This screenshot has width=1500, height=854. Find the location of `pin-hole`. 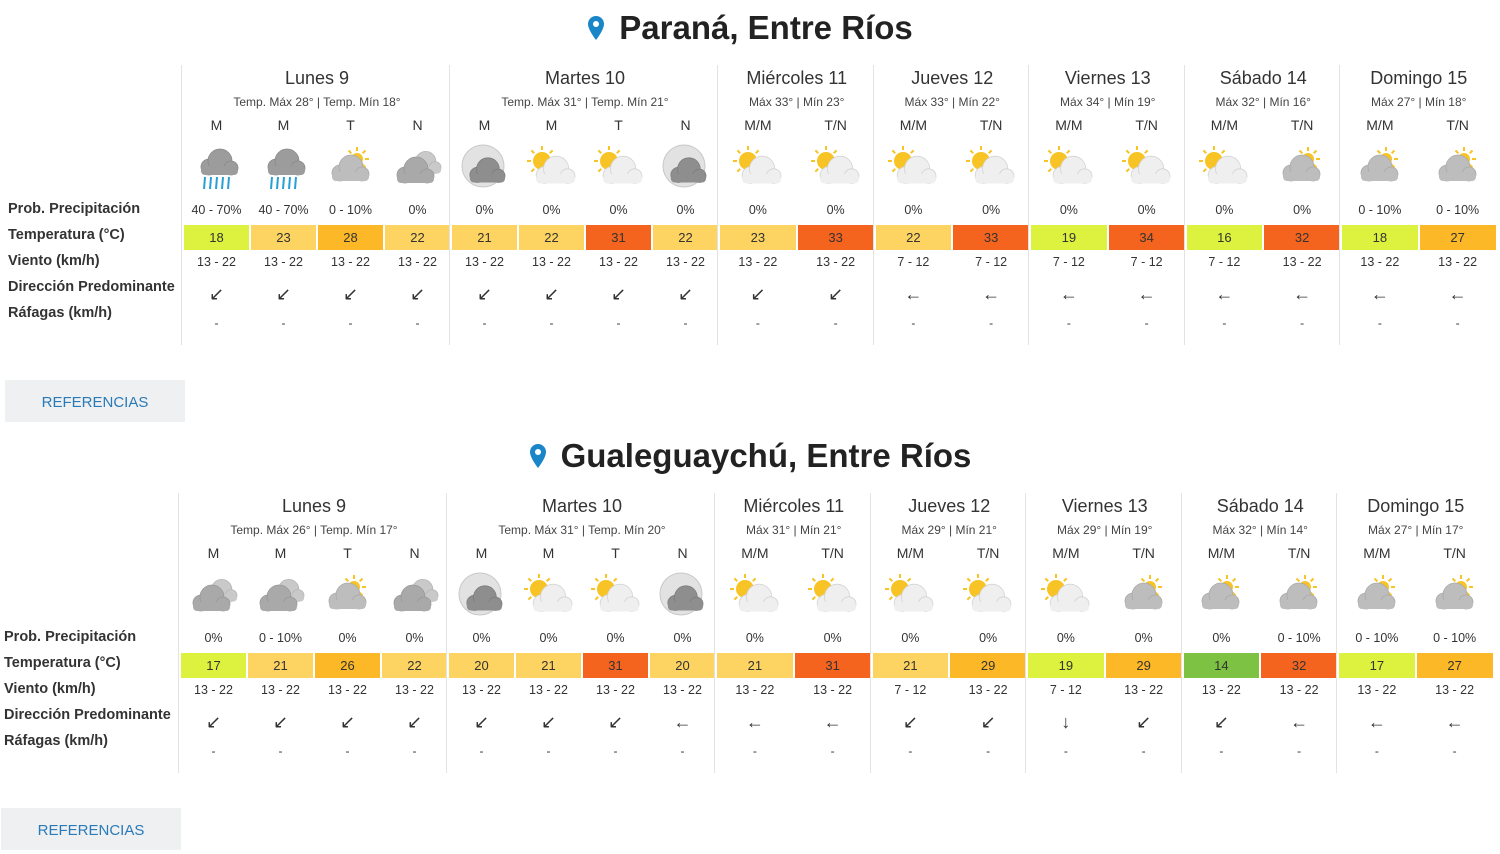

pin-hole is located at coordinates (596, 24).